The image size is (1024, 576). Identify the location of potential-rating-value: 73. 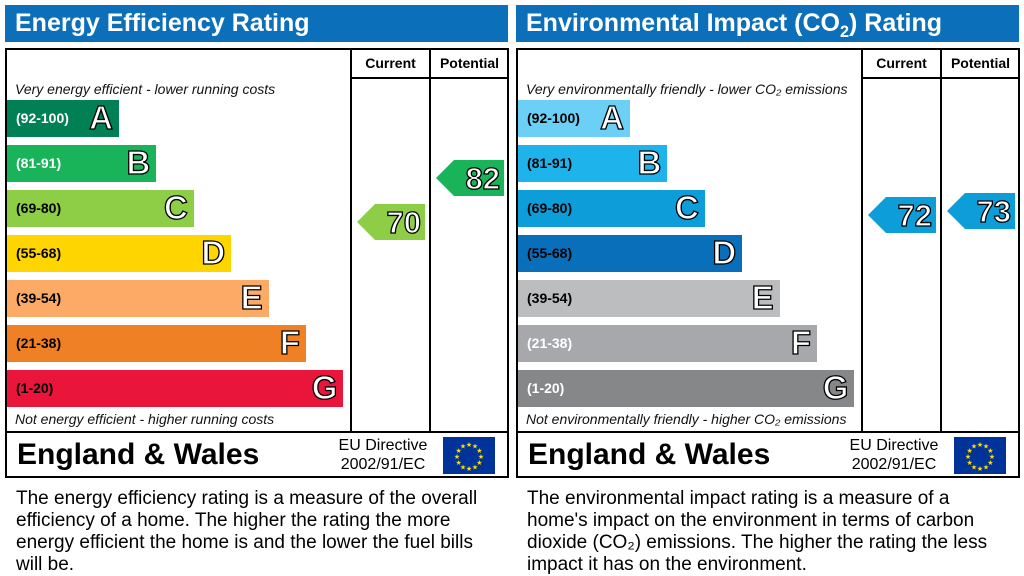
(994, 211).